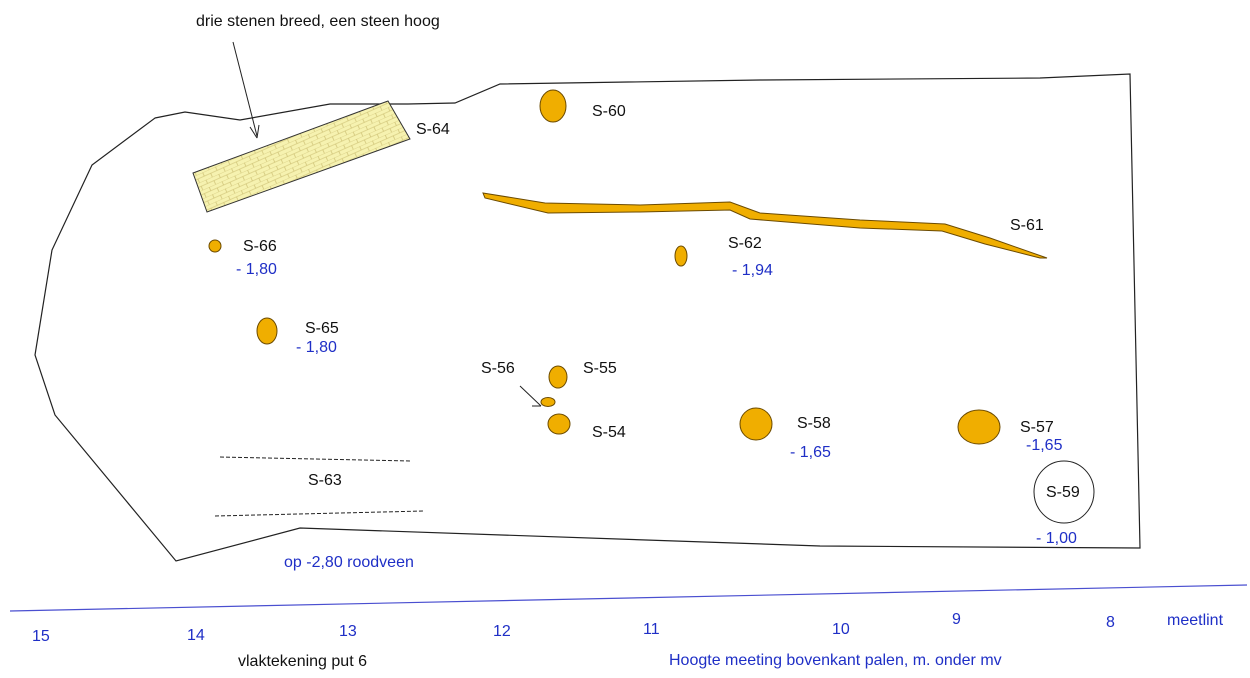 The width and height of the screenshot is (1250, 678). Describe the element at coordinates (302, 661) in the screenshot. I see `caption-left: vlaktekening put 6` at that location.